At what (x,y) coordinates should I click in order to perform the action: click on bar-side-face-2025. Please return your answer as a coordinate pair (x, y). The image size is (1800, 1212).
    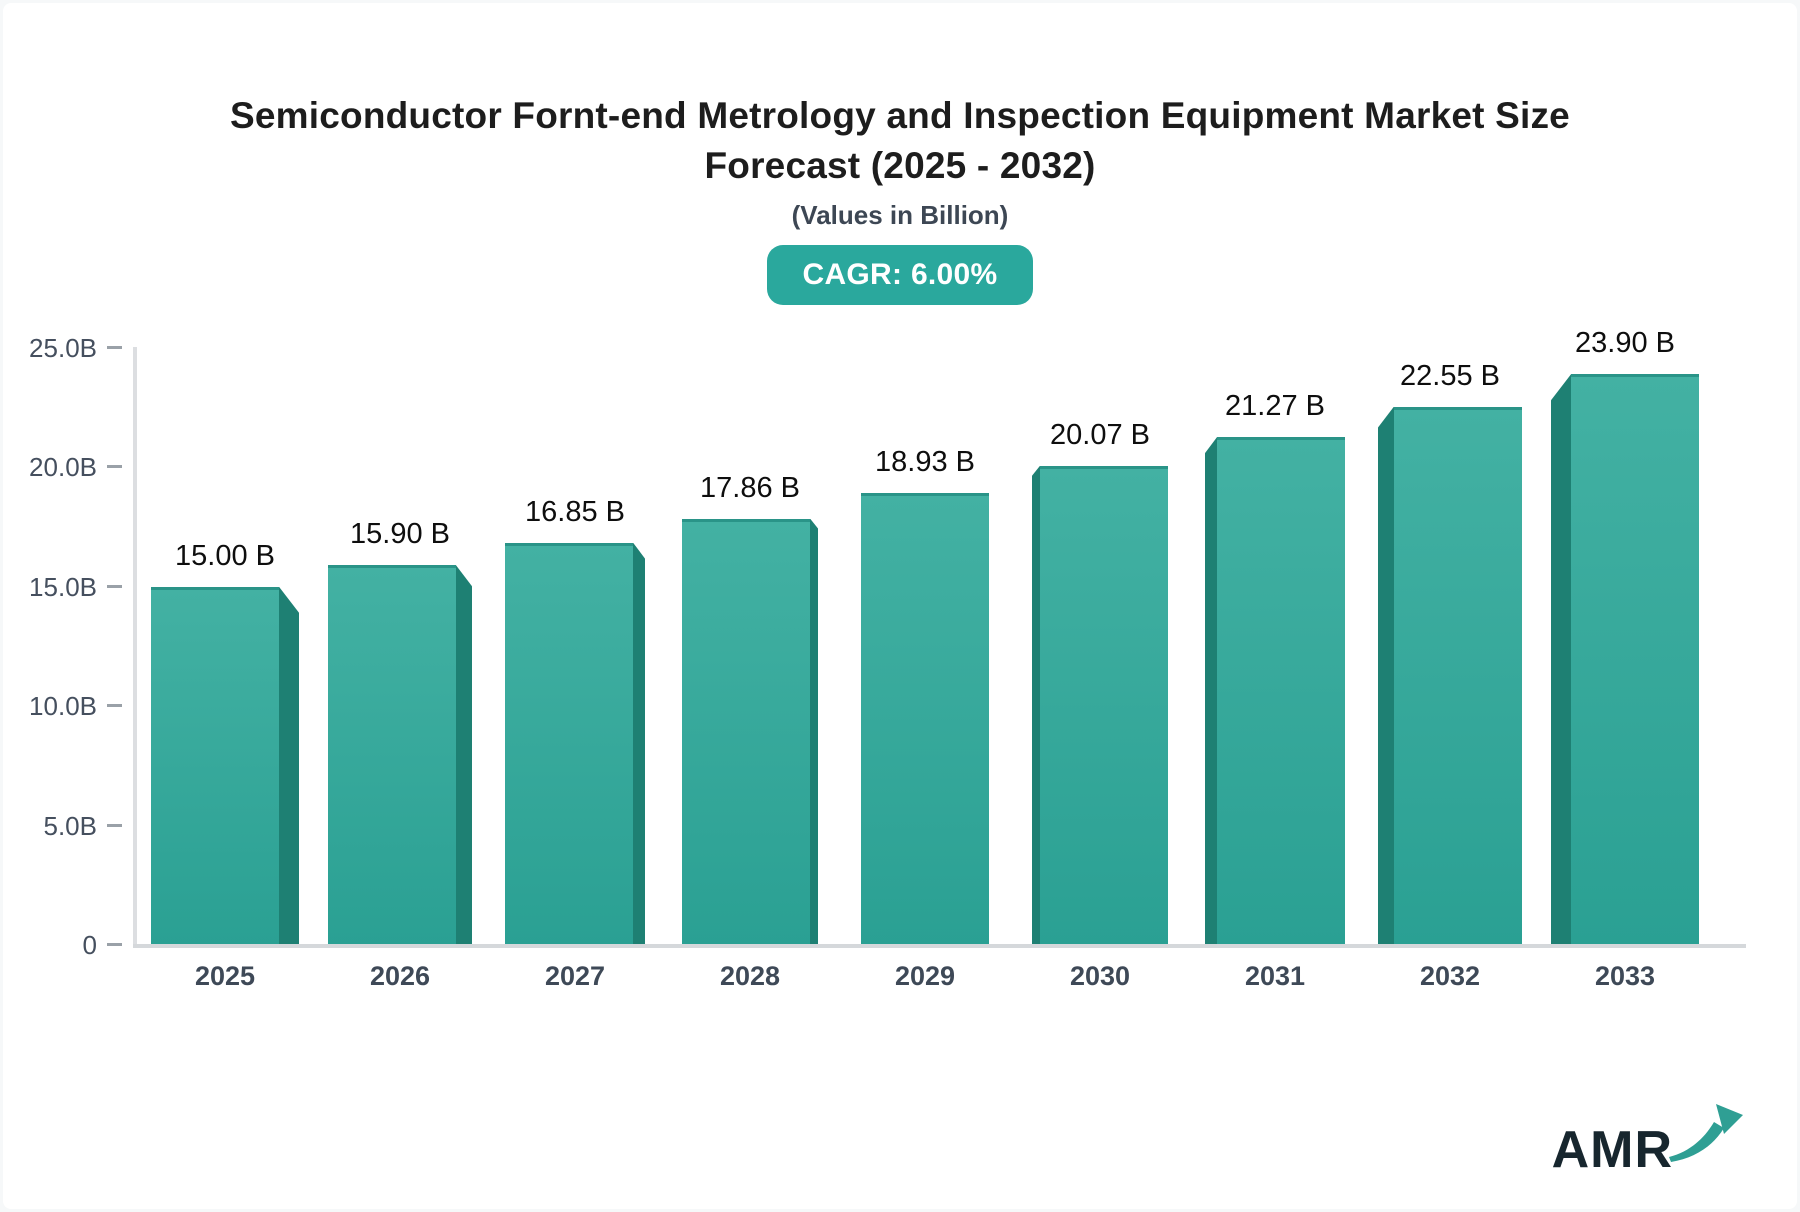
    Looking at the image, I should click on (289, 767).